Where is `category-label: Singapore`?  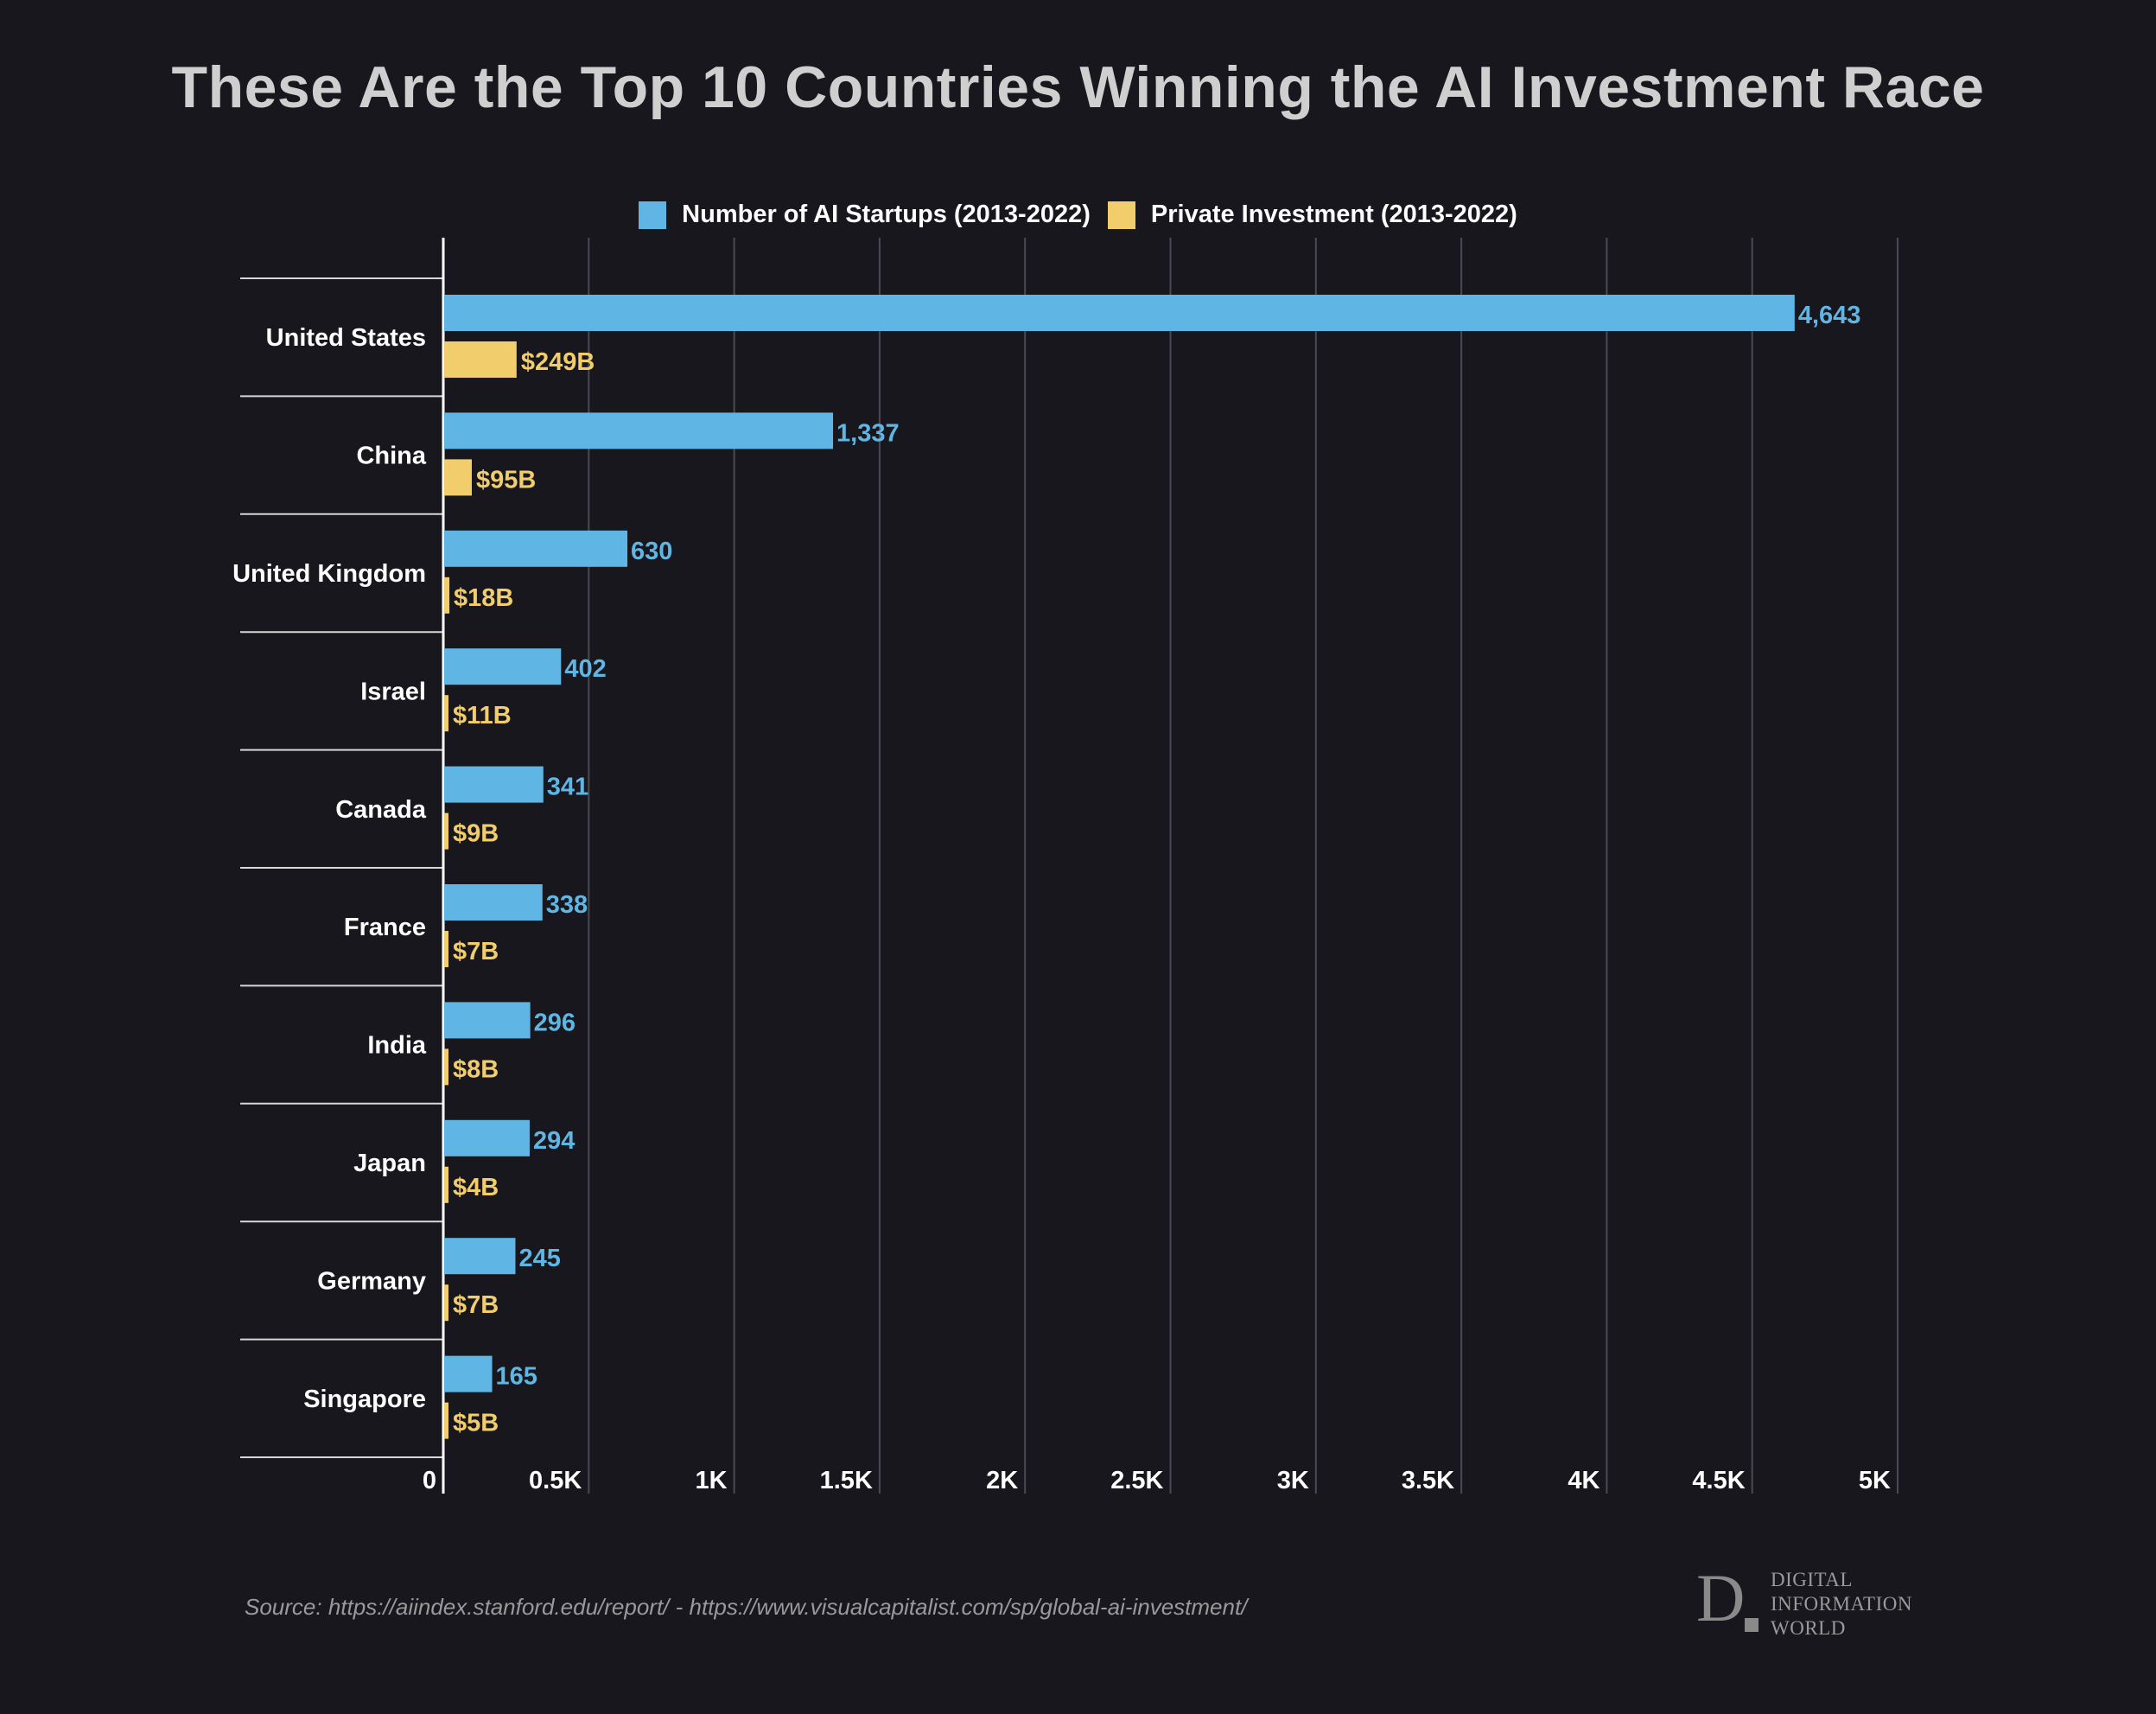
category-label: Singapore is located at coordinates (364, 1399).